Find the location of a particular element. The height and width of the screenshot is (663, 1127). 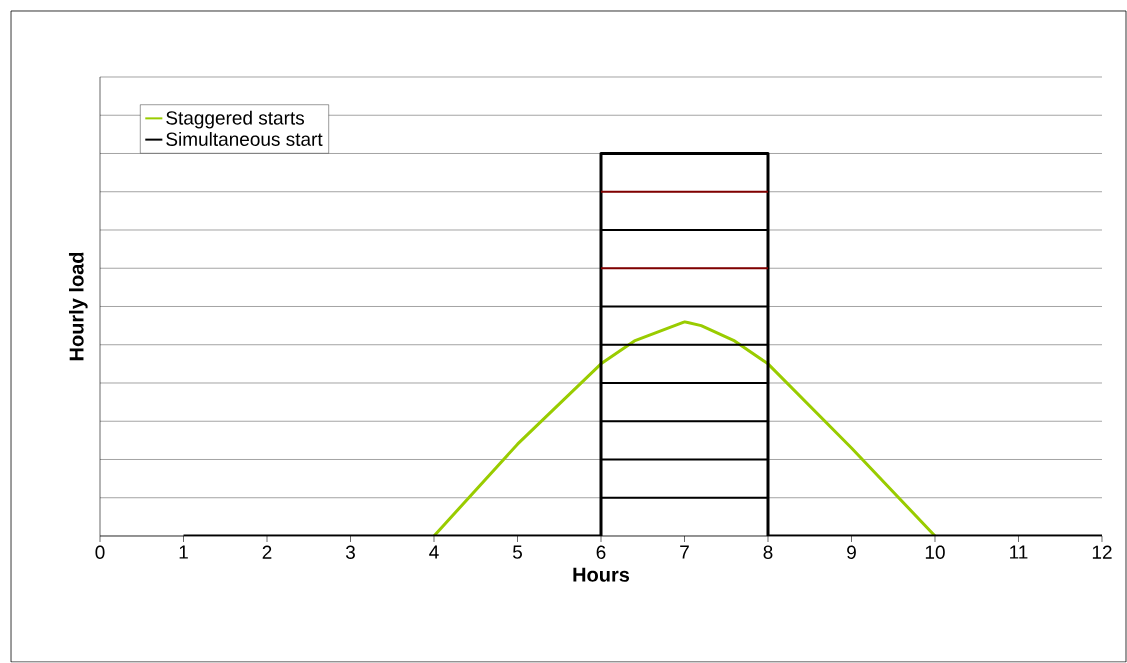

y-axis-title: Hourly load is located at coordinates (78, 306).